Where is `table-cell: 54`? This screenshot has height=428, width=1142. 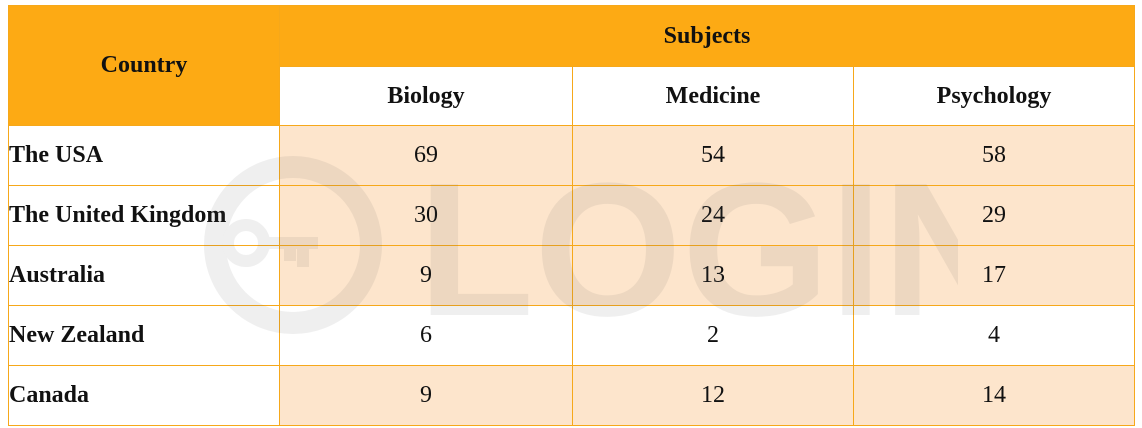 table-cell: 54 is located at coordinates (713, 155).